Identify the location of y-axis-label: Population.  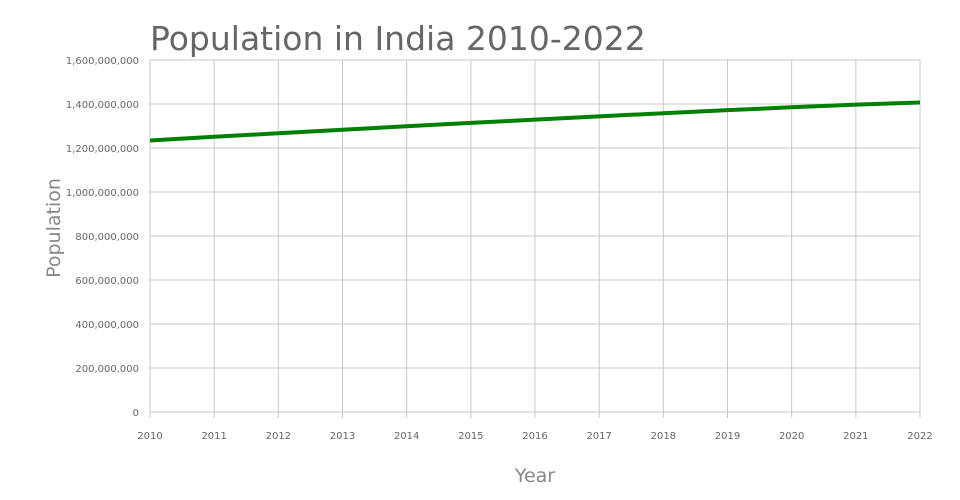
(54, 228).